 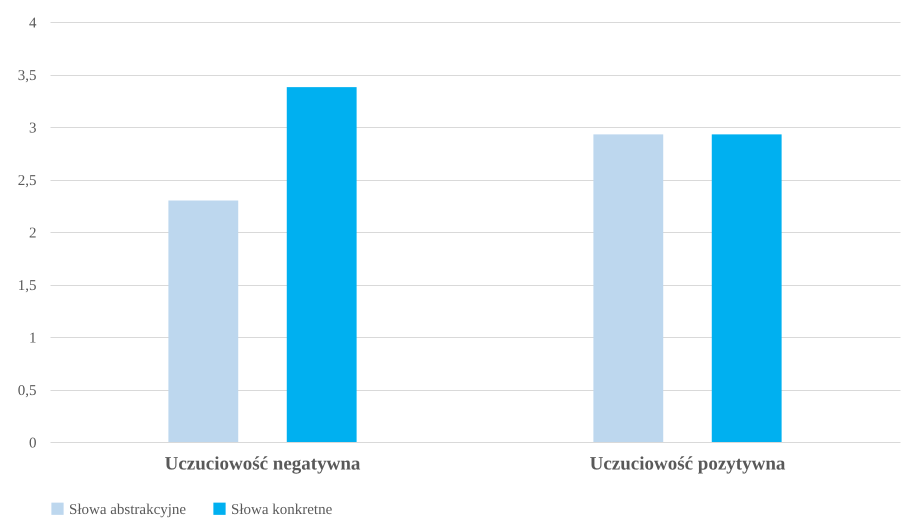 I want to click on y-tick-label: 1,5, so click(x=27, y=286).